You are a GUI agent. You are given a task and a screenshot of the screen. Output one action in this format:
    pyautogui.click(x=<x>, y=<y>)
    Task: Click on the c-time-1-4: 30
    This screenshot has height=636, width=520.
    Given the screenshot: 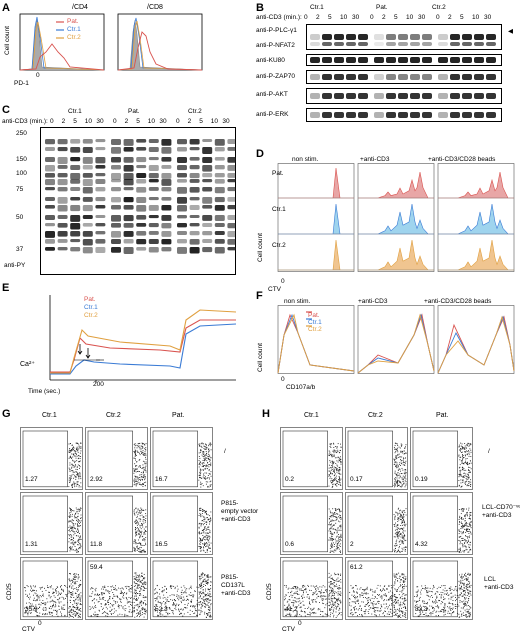 What is the action you would take?
    pyautogui.click(x=163, y=121)
    